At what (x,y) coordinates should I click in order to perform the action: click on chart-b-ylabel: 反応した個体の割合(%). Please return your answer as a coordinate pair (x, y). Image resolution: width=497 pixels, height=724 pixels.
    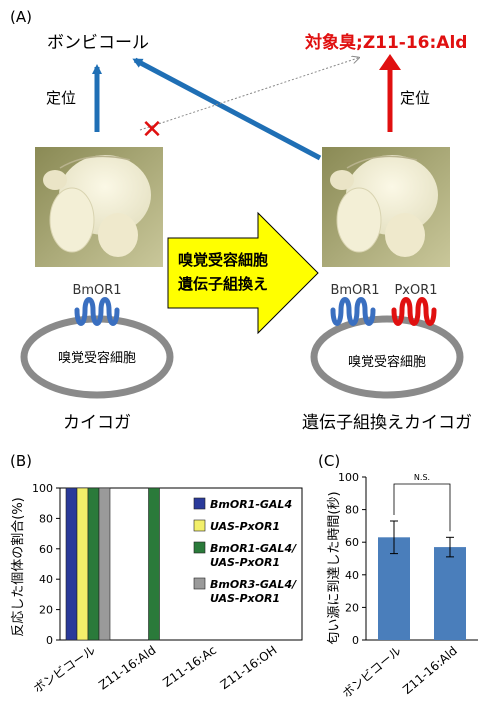
    Looking at the image, I should click on (18, 567).